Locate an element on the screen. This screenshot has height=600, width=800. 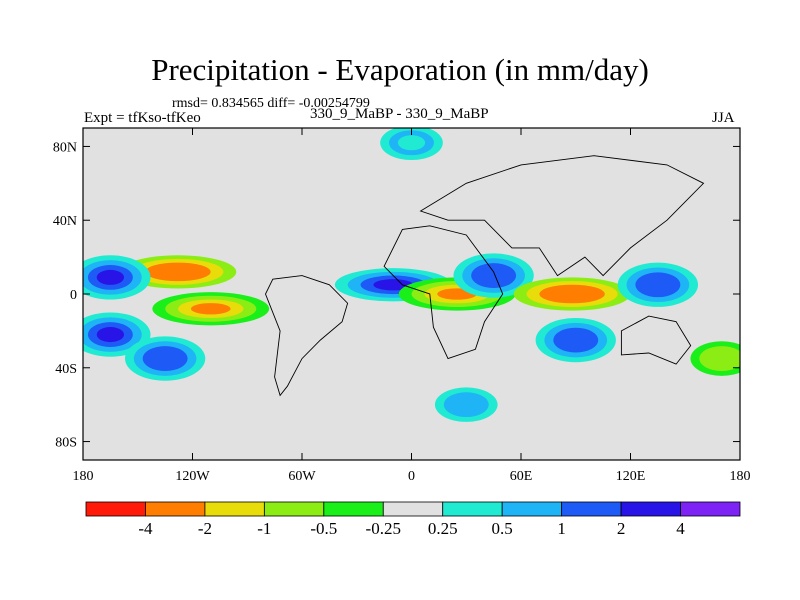
experiment-label: Expt = tfKso-tfKeo is located at coordinates (142, 118).